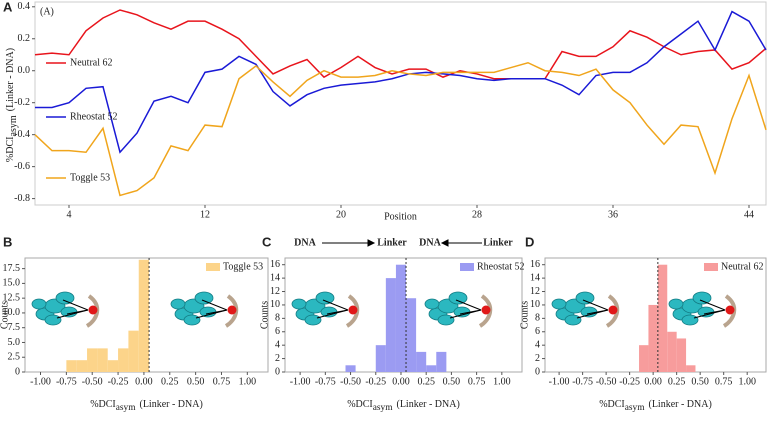  What do you see at coordinates (742, 266) in the screenshot?
I see `legend-label: Neutral 62` at bounding box center [742, 266].